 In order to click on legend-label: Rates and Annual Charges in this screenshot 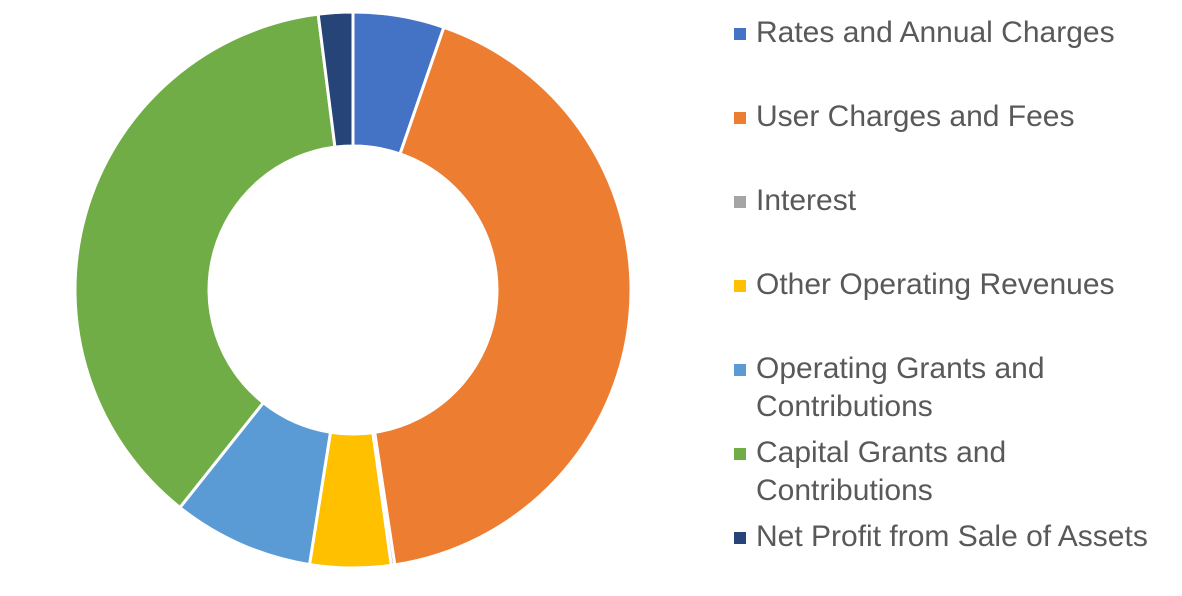, I will do `click(935, 32)`.